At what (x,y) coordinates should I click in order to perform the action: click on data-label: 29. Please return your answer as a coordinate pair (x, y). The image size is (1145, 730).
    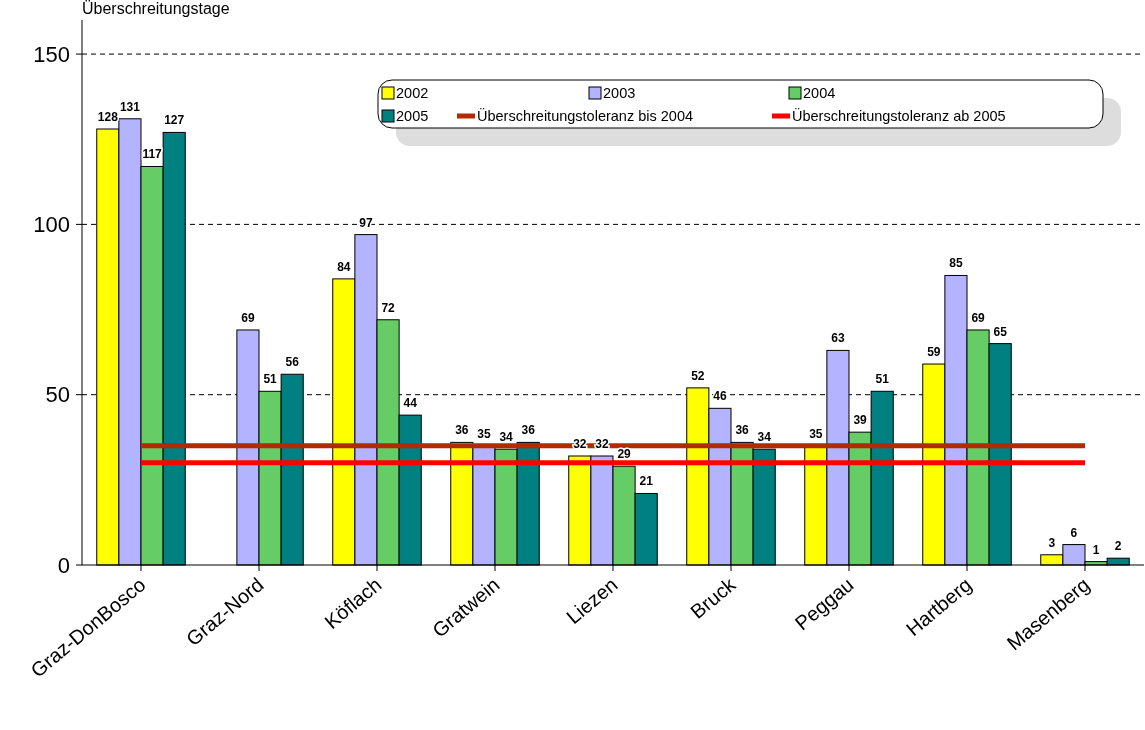
    Looking at the image, I should click on (624, 454).